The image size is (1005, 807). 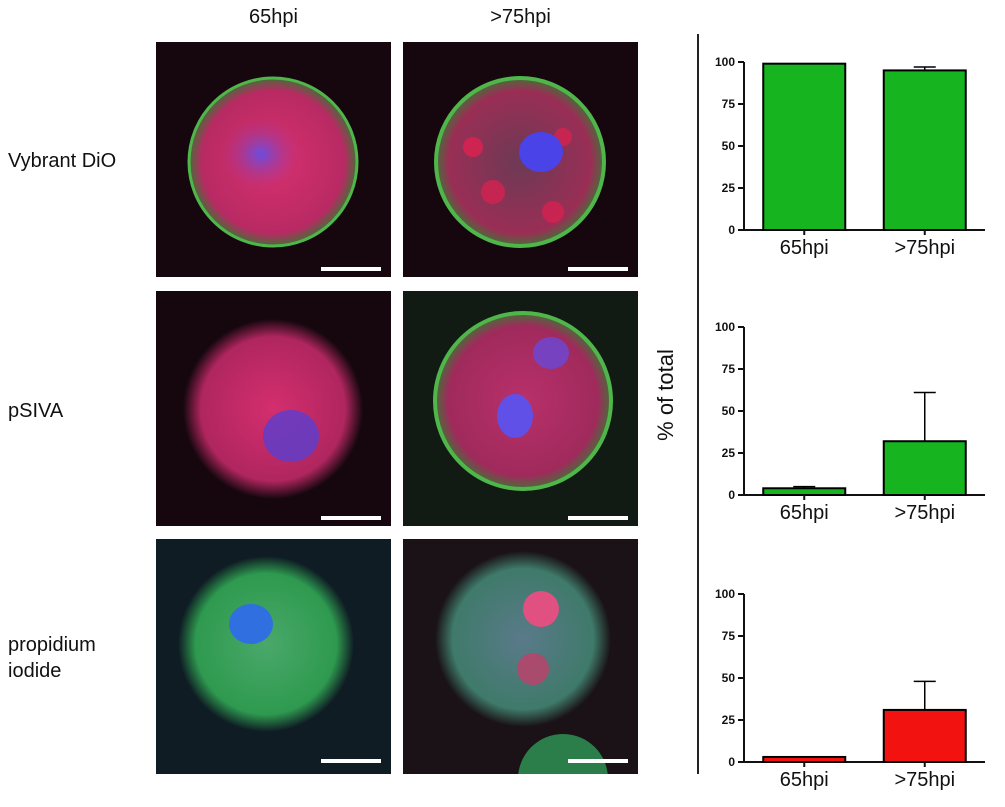 I want to click on column-header-65hpi: 65hpi, so click(x=273, y=17).